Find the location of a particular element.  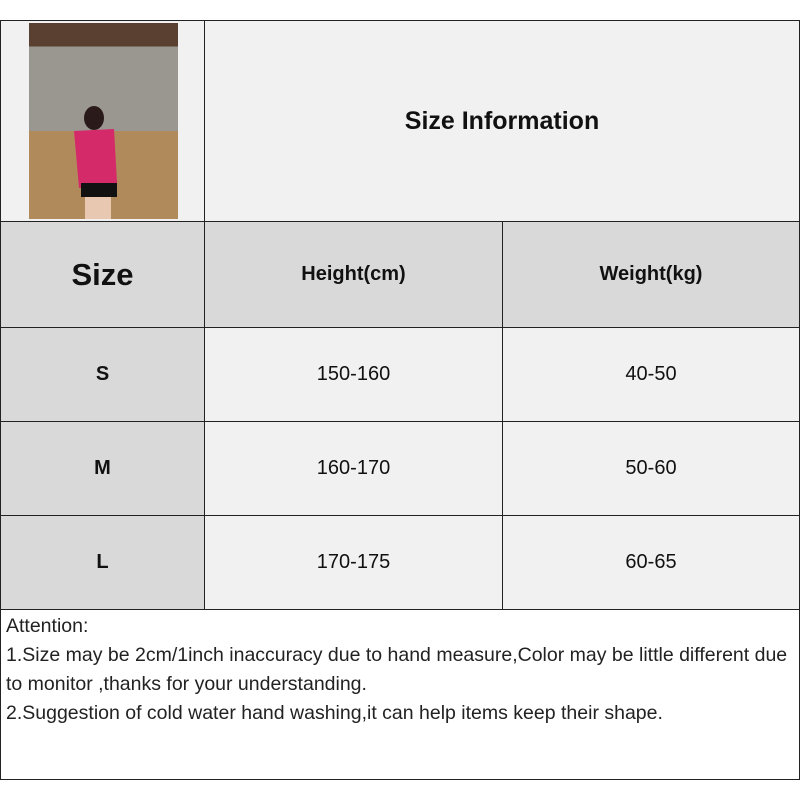

header-height: Height(cm) is located at coordinates (353, 274).